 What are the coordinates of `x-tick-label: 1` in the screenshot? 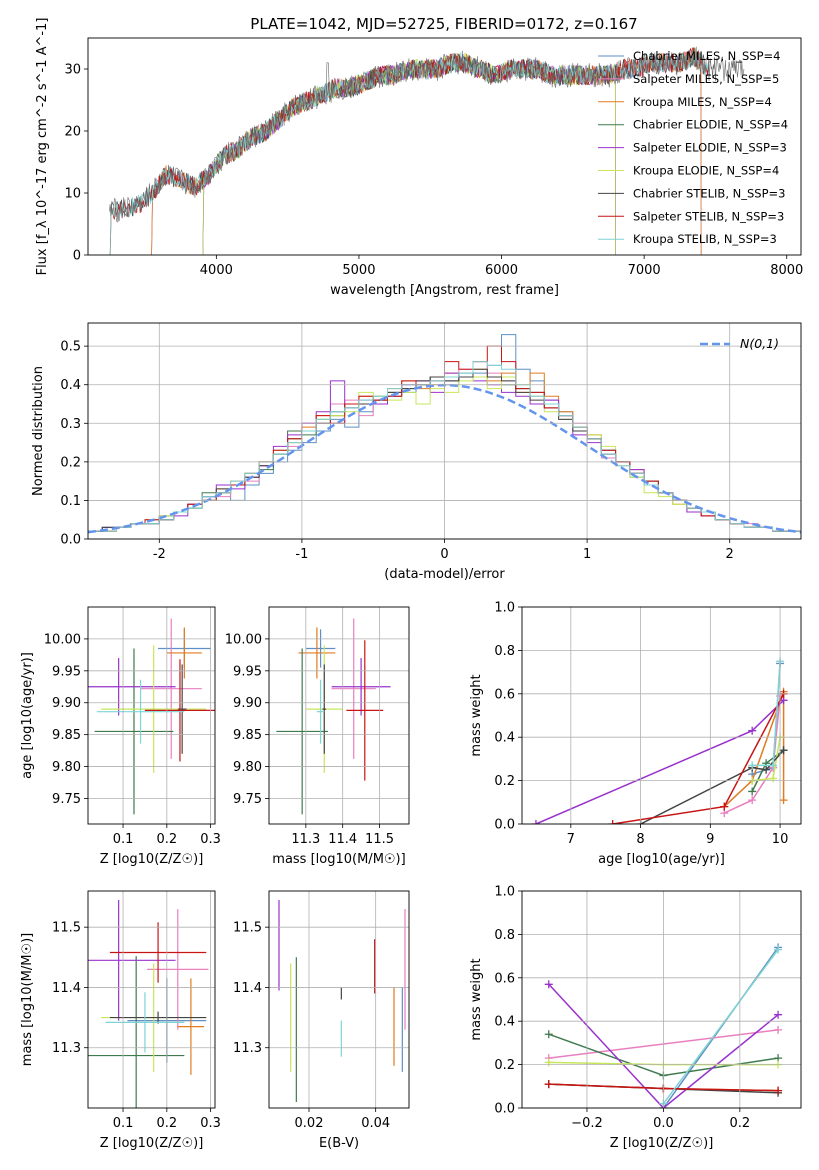 It's located at (587, 554).